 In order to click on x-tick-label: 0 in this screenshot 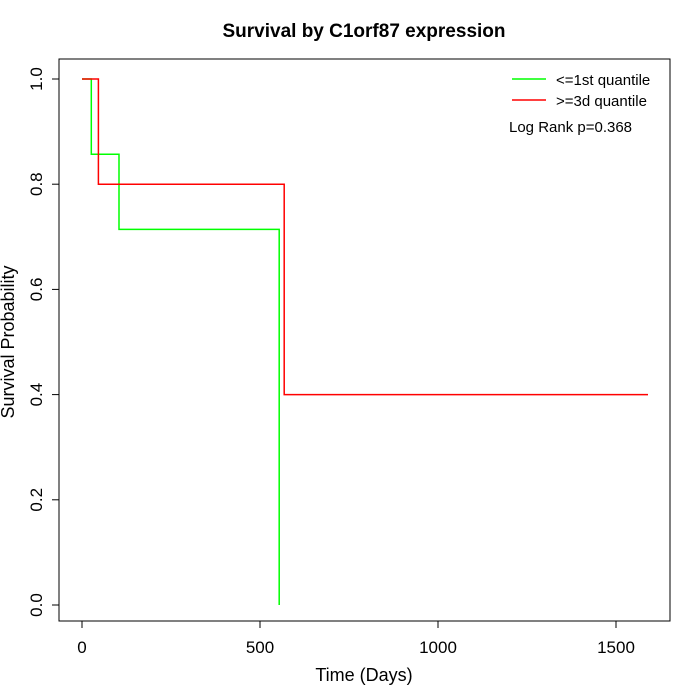, I will do `click(81, 647)`.